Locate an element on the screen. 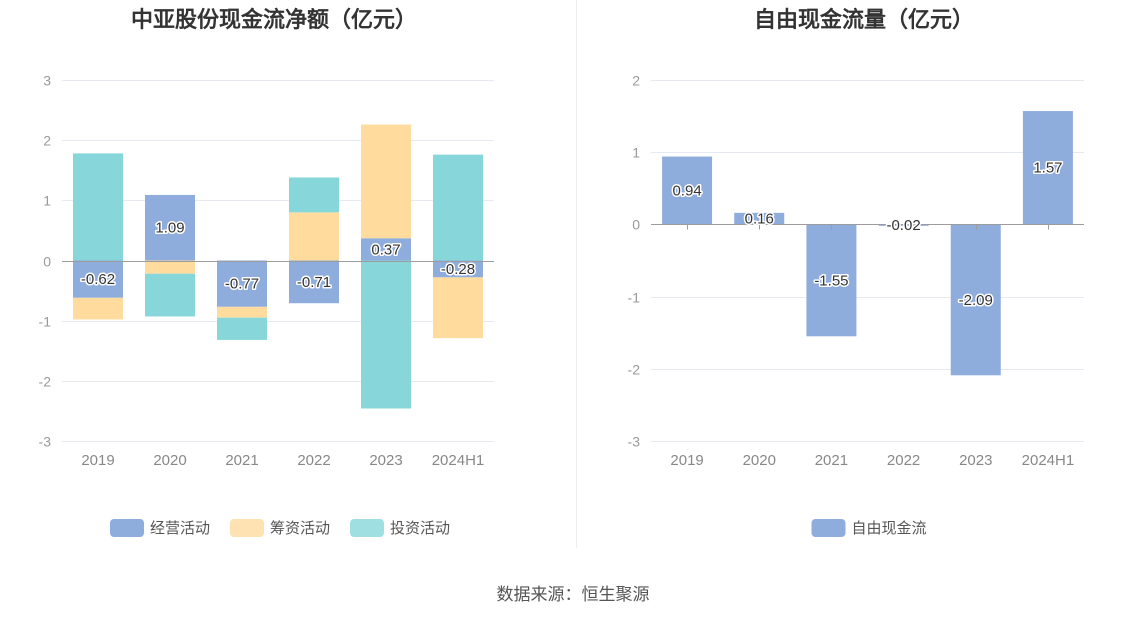 The height and width of the screenshot is (619, 1147). net-cashflow-x-tick-label: 2024H1 is located at coordinates (458, 460).